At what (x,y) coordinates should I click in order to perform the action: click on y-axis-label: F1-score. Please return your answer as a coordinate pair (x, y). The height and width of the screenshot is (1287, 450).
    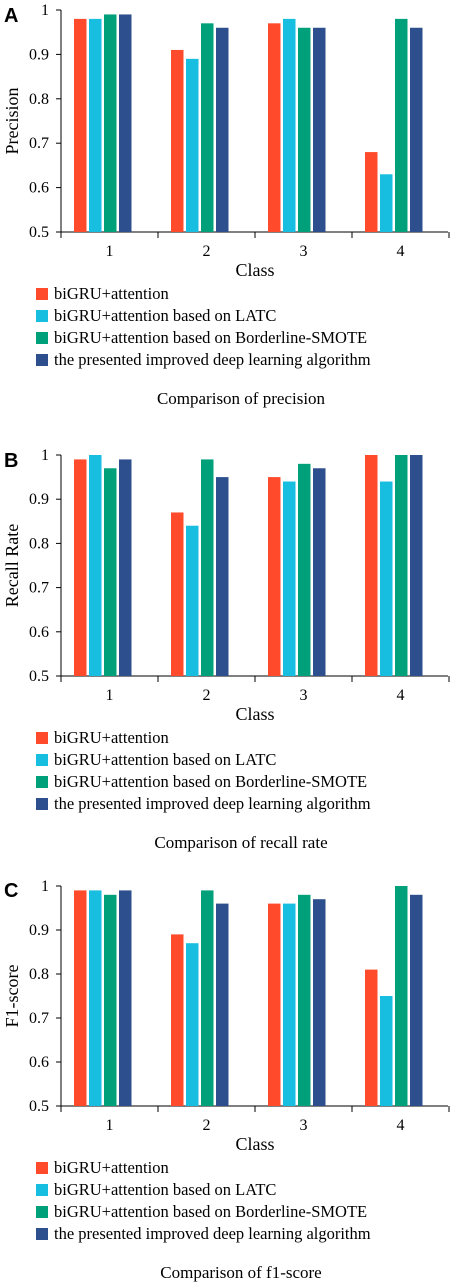
    Looking at the image, I should click on (12, 995).